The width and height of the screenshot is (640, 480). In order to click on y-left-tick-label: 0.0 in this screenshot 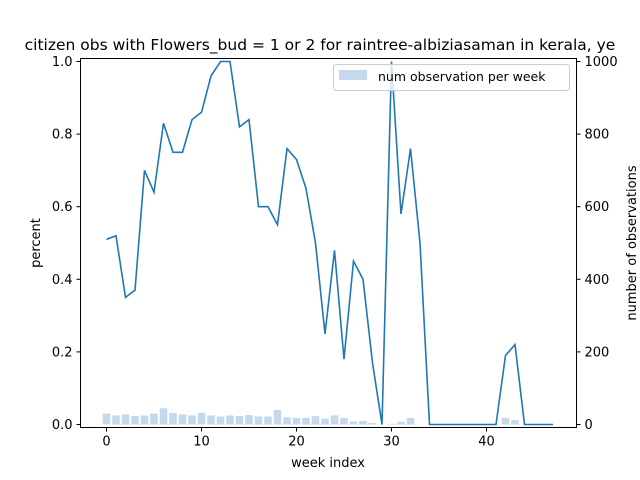, I will do `click(62, 425)`.